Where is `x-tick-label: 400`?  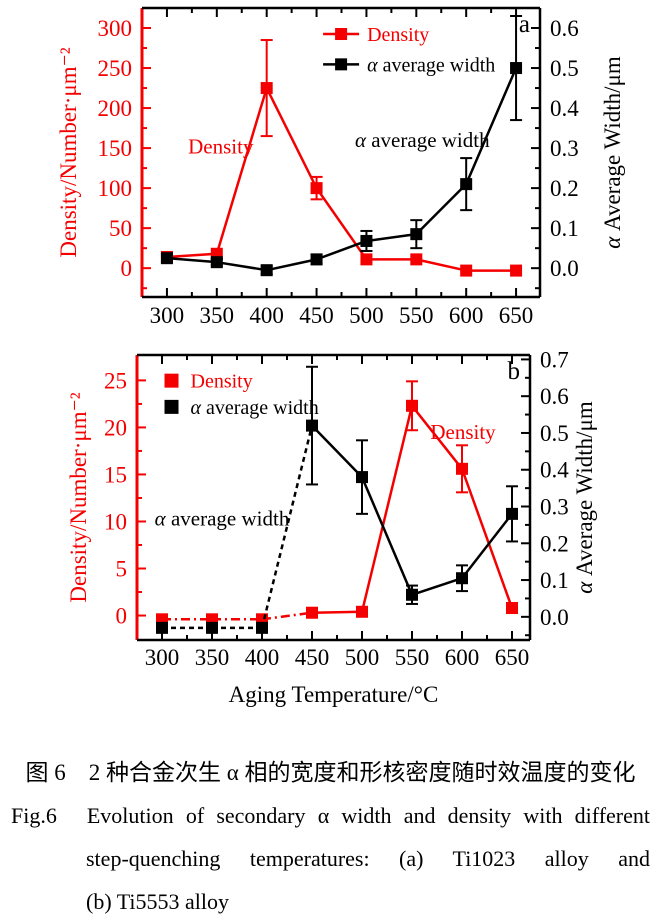
x-tick-label: 400 is located at coordinates (262, 657).